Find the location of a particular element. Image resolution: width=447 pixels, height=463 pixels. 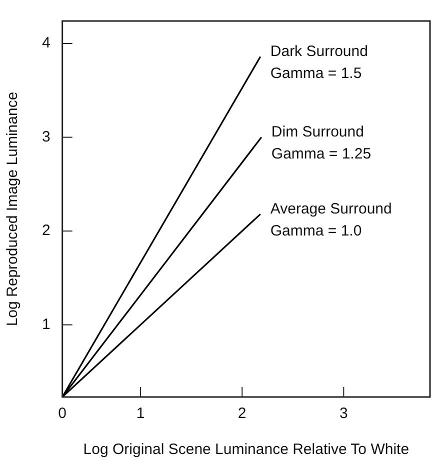

series-label: Dark Surround Gamma = 1.5 is located at coordinates (319, 62).